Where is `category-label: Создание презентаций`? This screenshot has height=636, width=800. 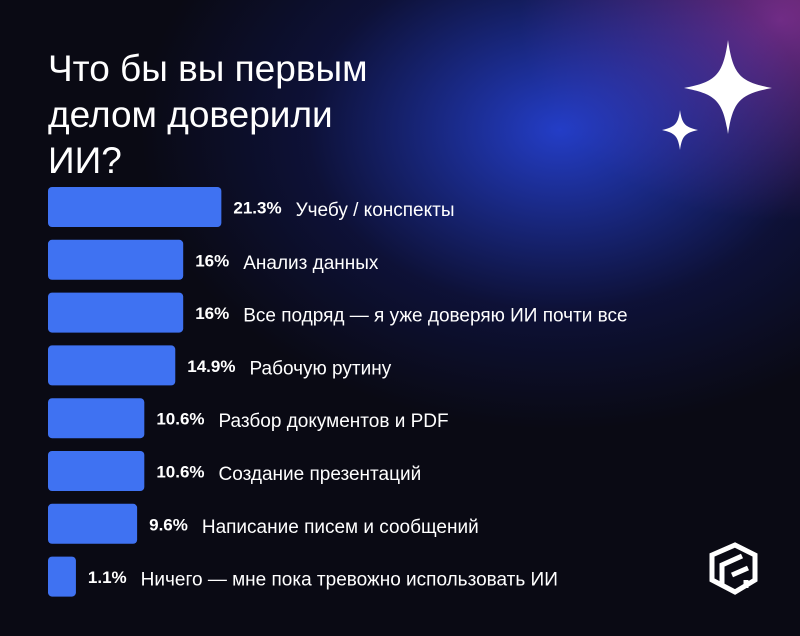 category-label: Создание презентаций is located at coordinates (320, 474).